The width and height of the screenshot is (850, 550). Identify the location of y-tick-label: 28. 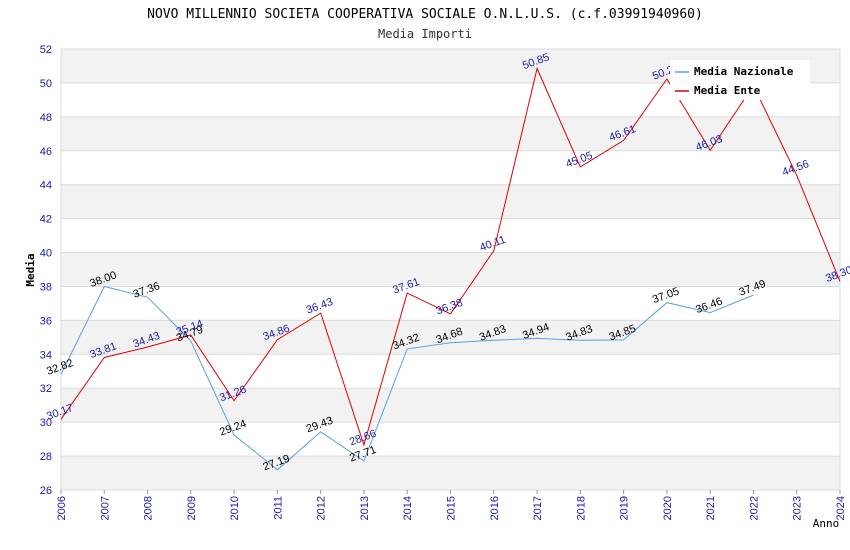
(46, 457).